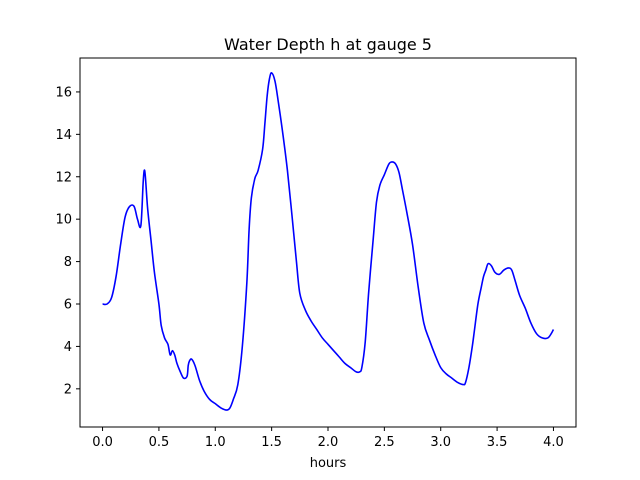  Describe the element at coordinates (440, 442) in the screenshot. I see `x-tick-label: 3.0` at that location.